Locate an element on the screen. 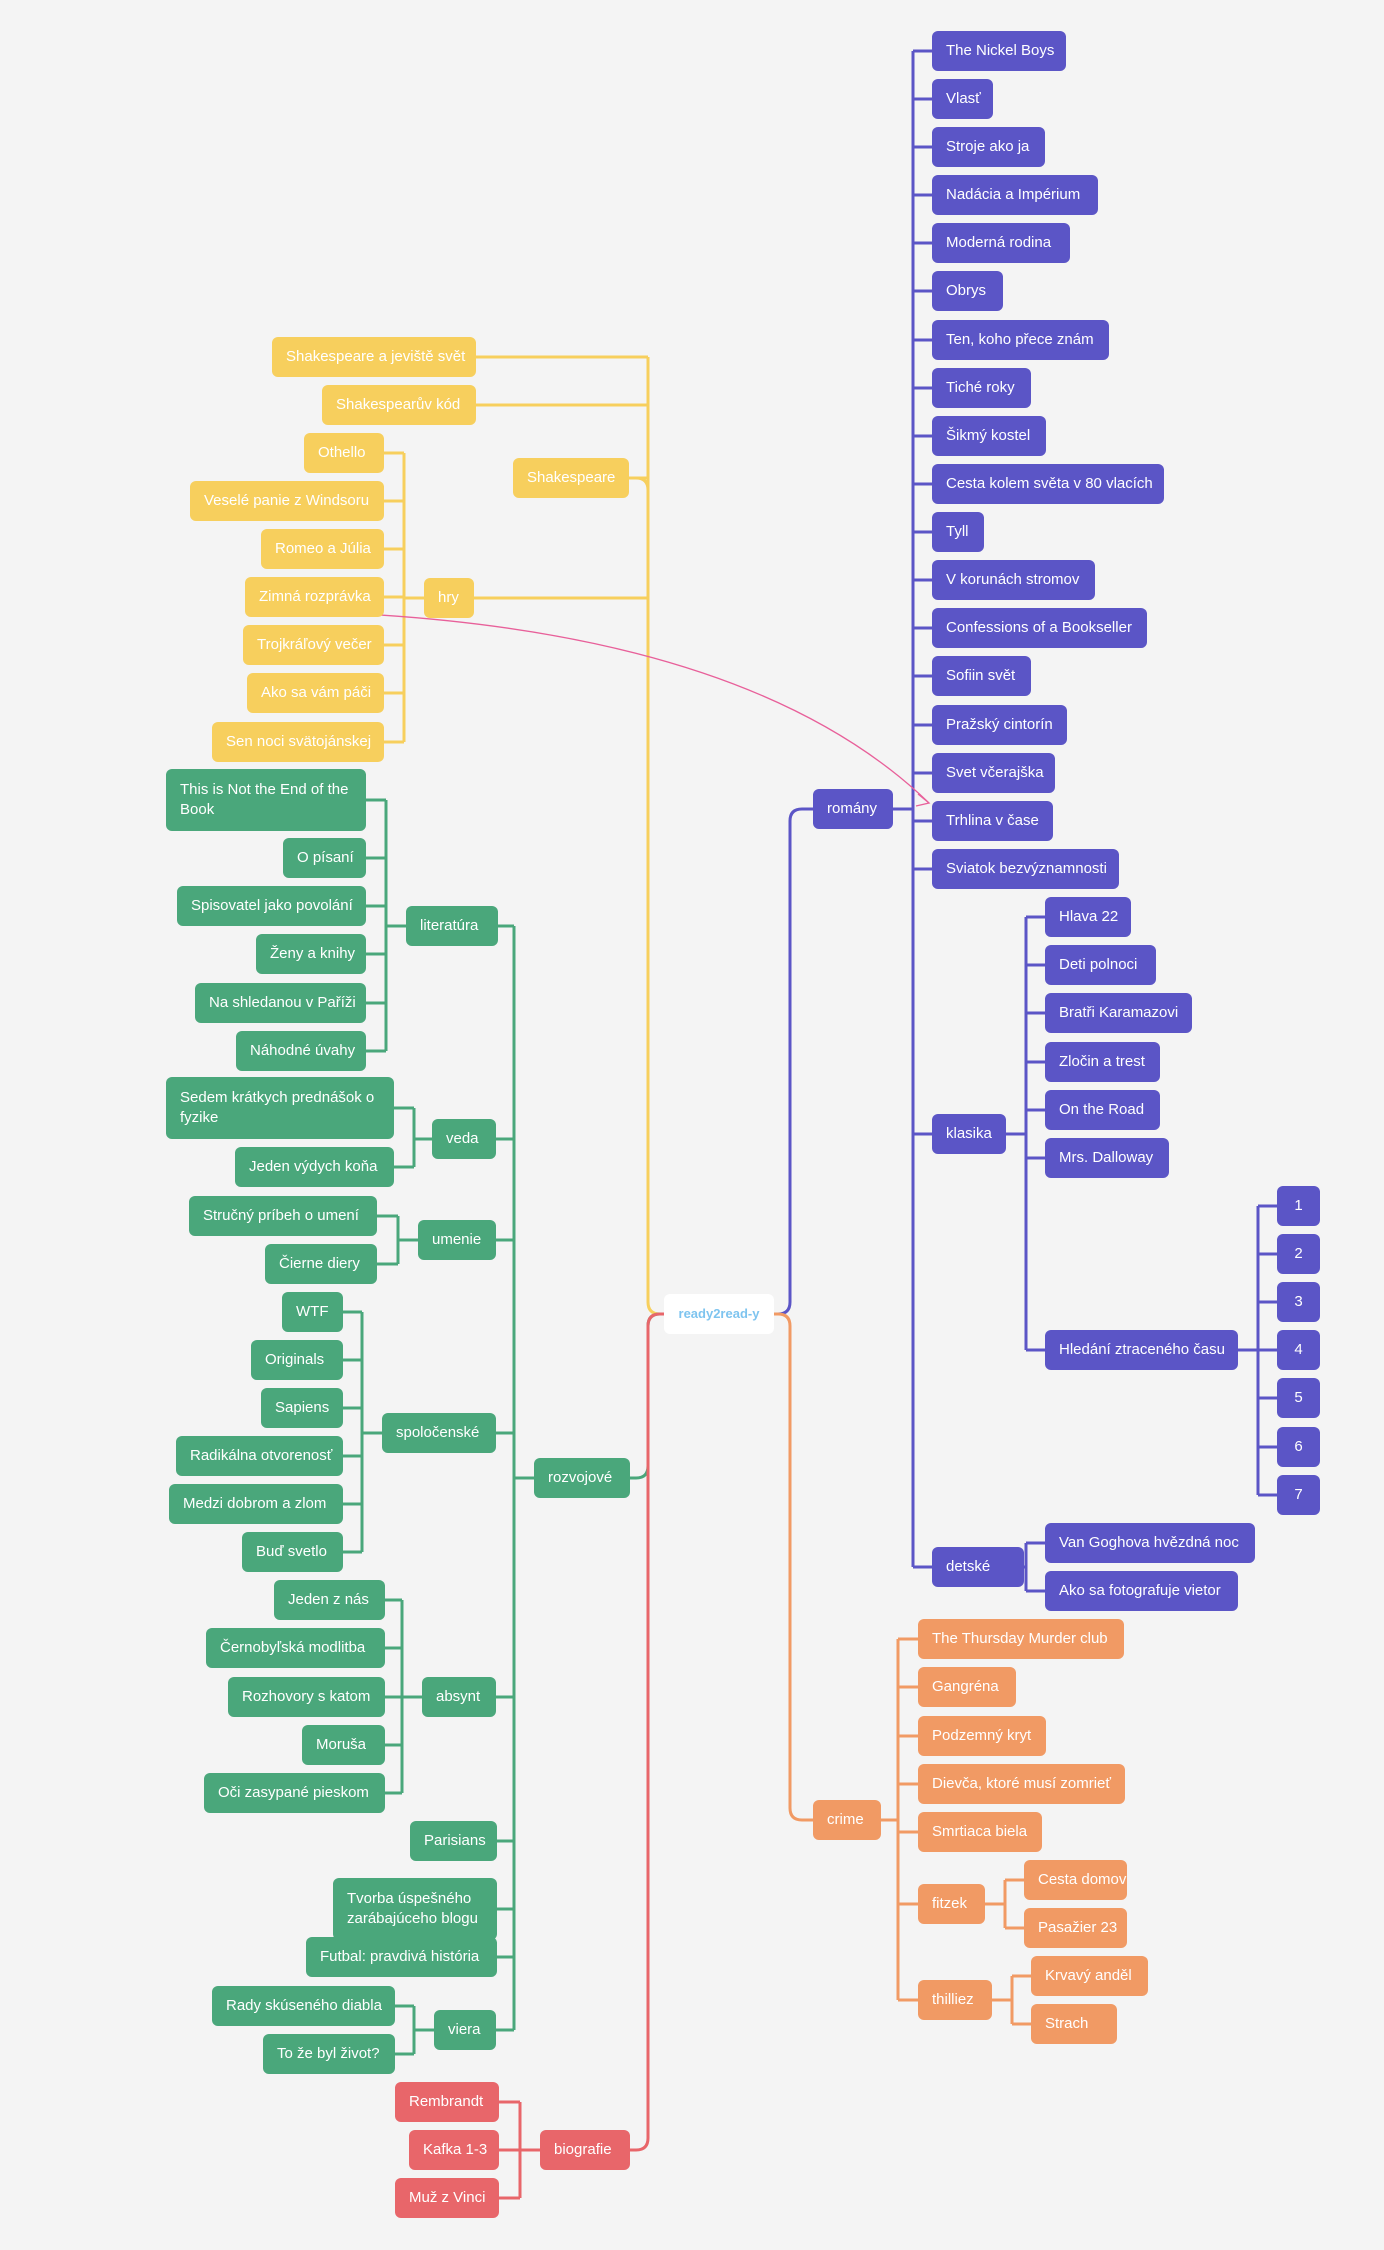  book-sviatok-bezvyznamnosti: Sviatok bezvýznamnosti is located at coordinates (1025, 869).